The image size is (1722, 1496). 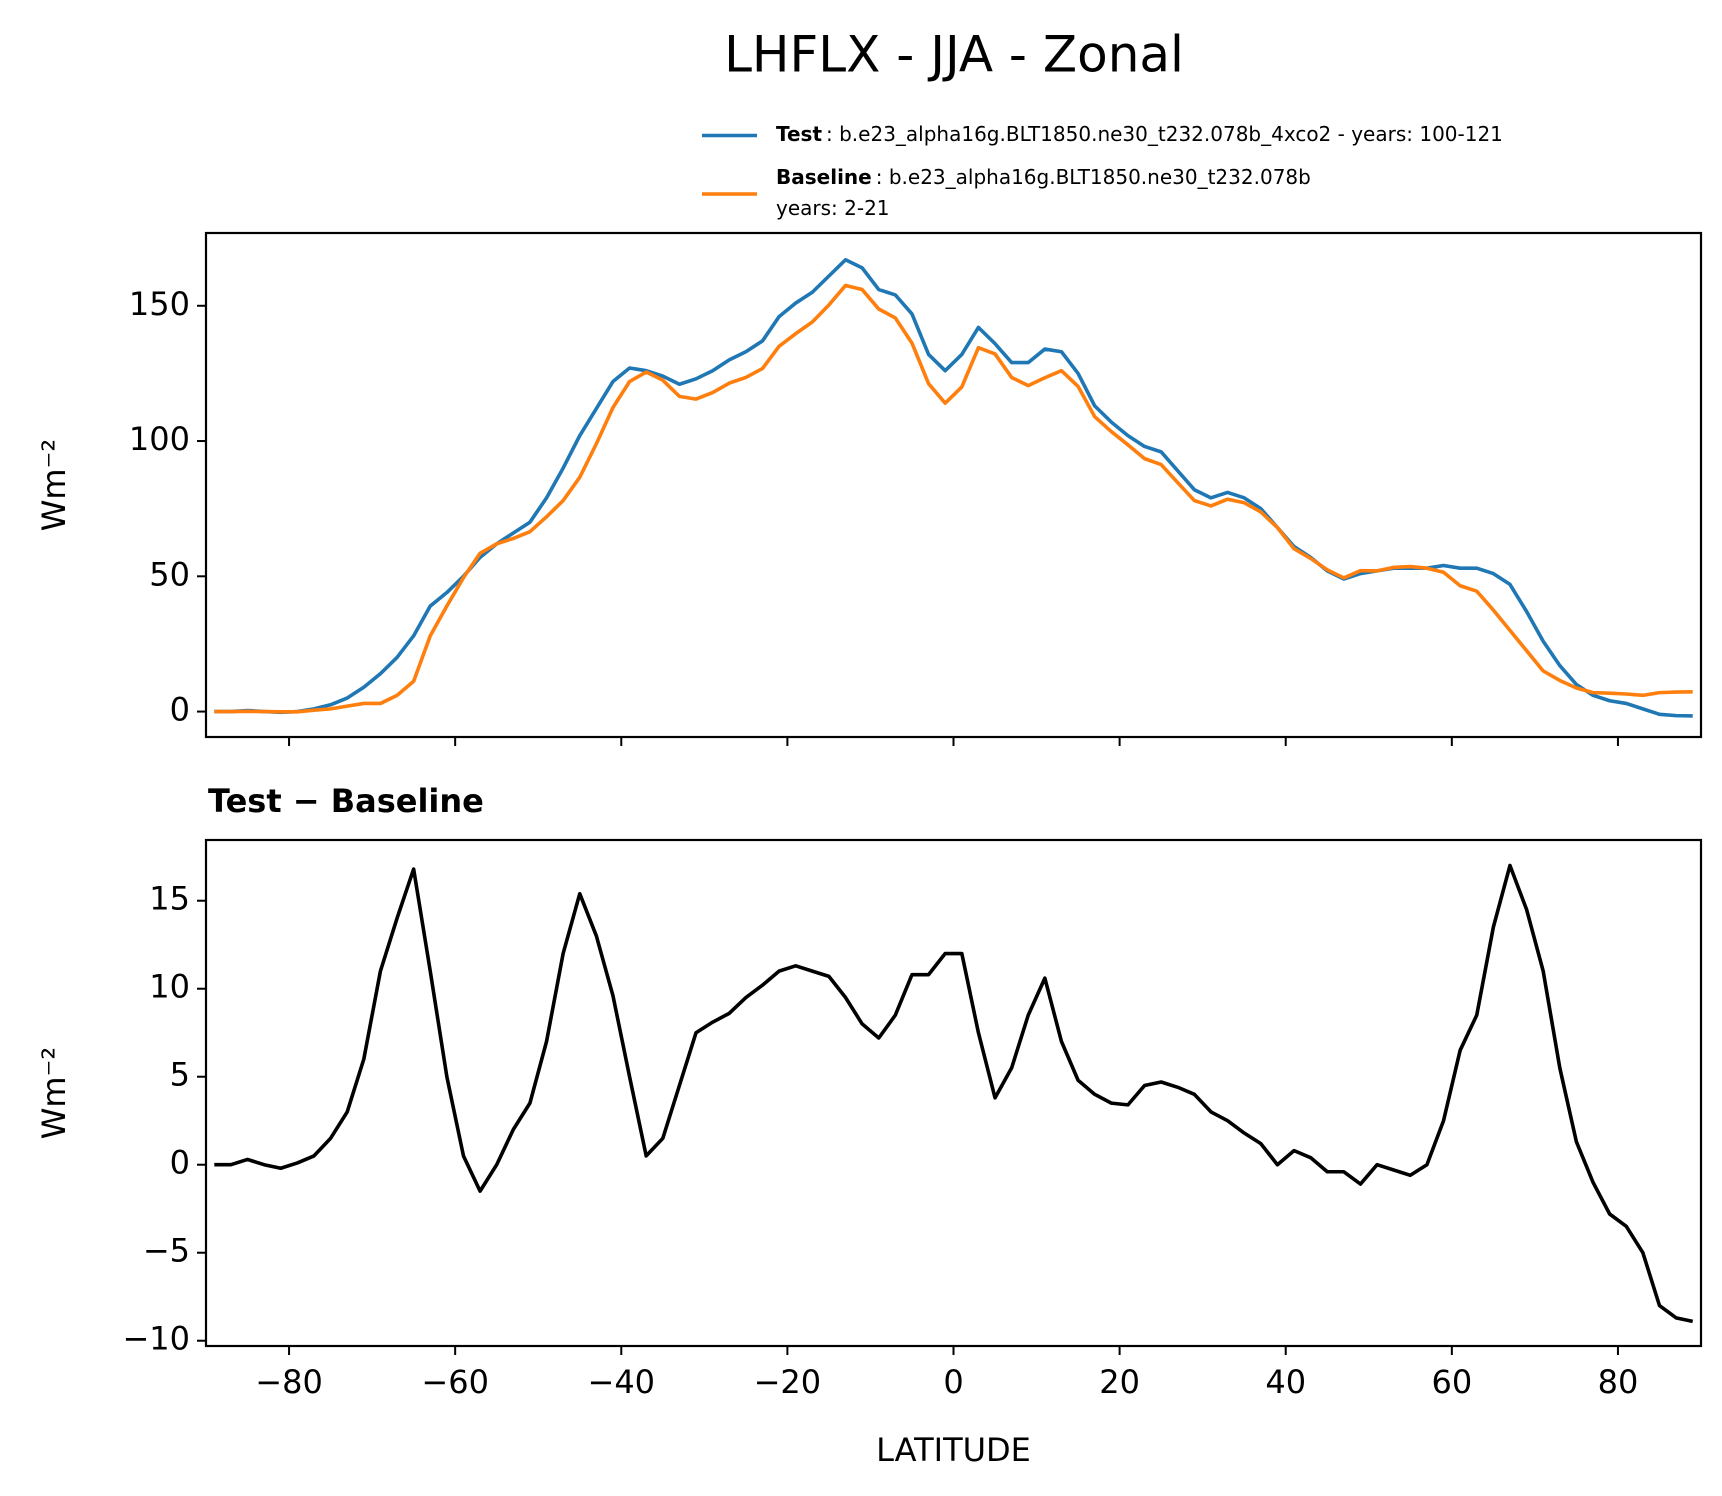 I want to click on legend-label: Test, so click(x=799, y=134).